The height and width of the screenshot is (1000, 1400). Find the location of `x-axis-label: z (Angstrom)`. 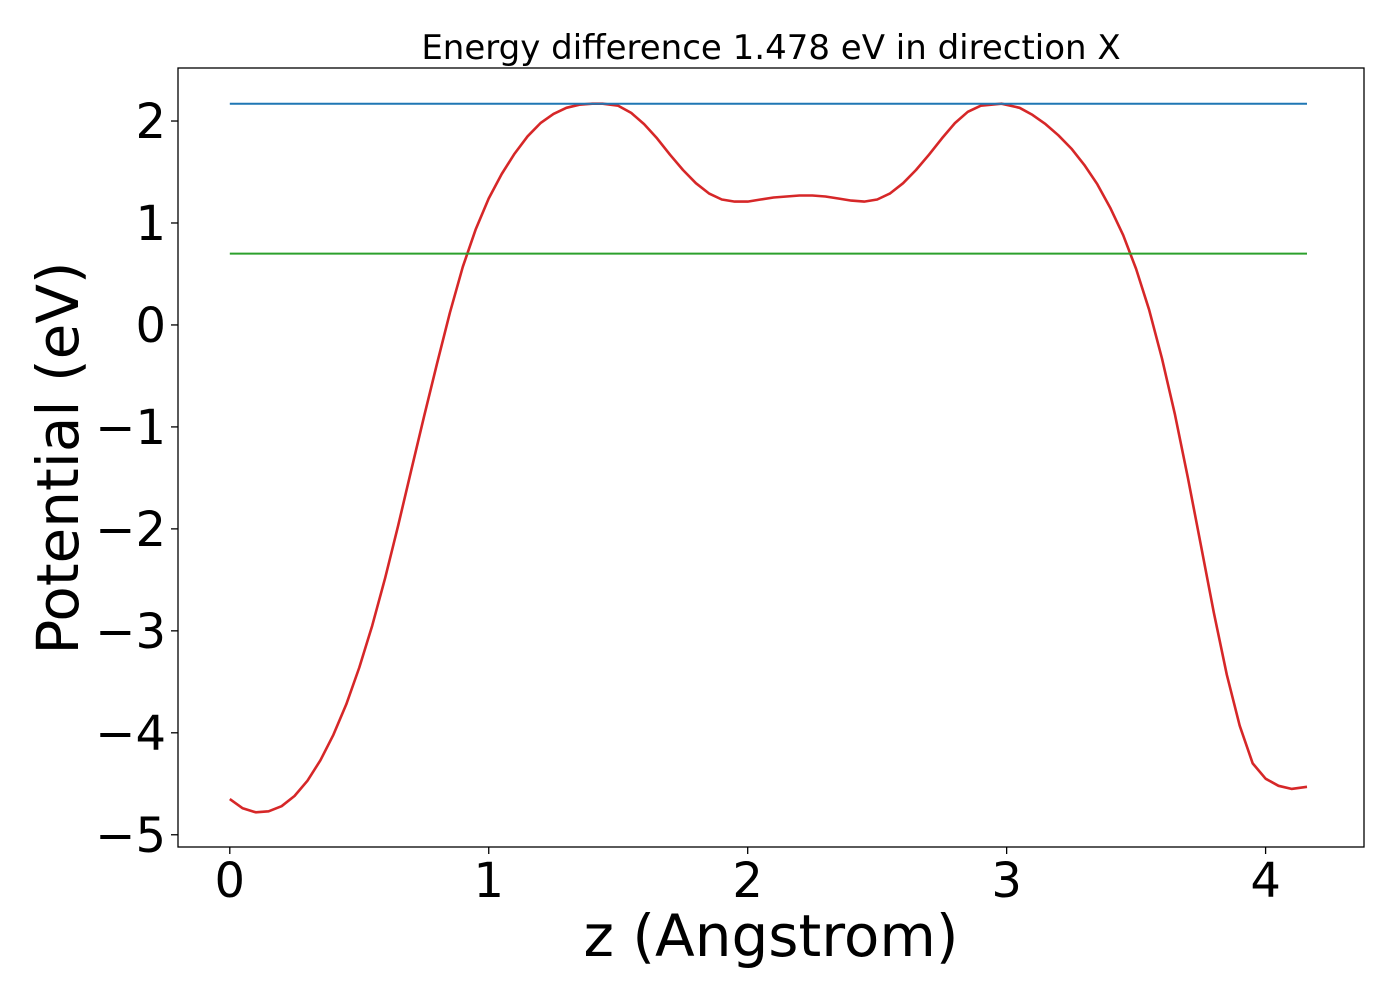

x-axis-label: z (Angstrom) is located at coordinates (771, 936).